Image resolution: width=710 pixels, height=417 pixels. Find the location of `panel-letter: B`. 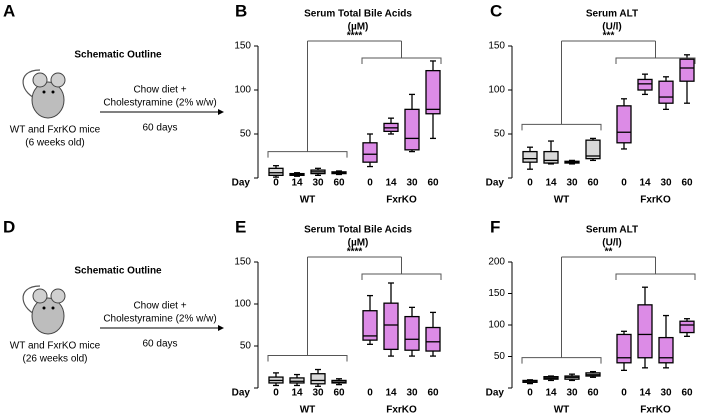

panel-letter: B is located at coordinates (241, 10).